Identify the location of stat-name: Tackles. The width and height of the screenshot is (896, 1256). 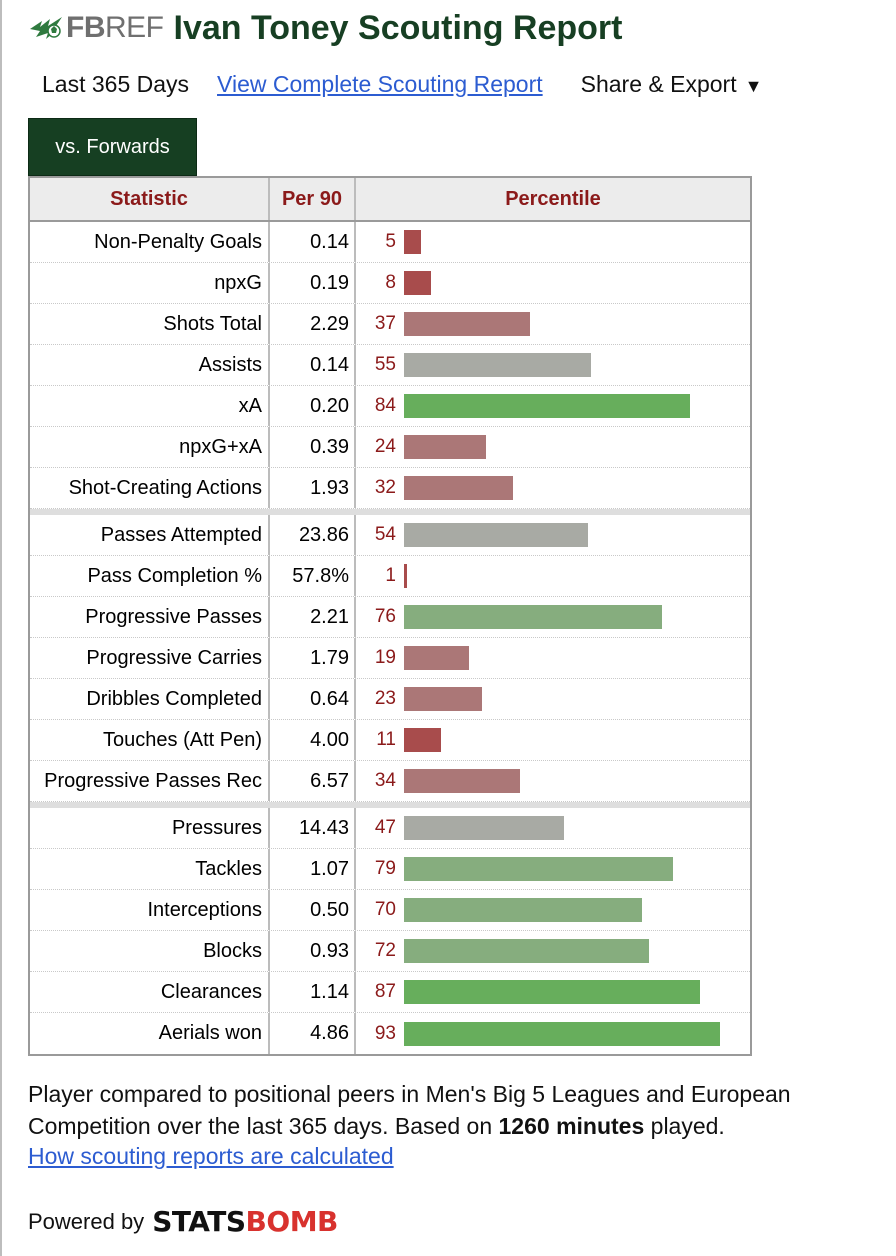
(150, 869).